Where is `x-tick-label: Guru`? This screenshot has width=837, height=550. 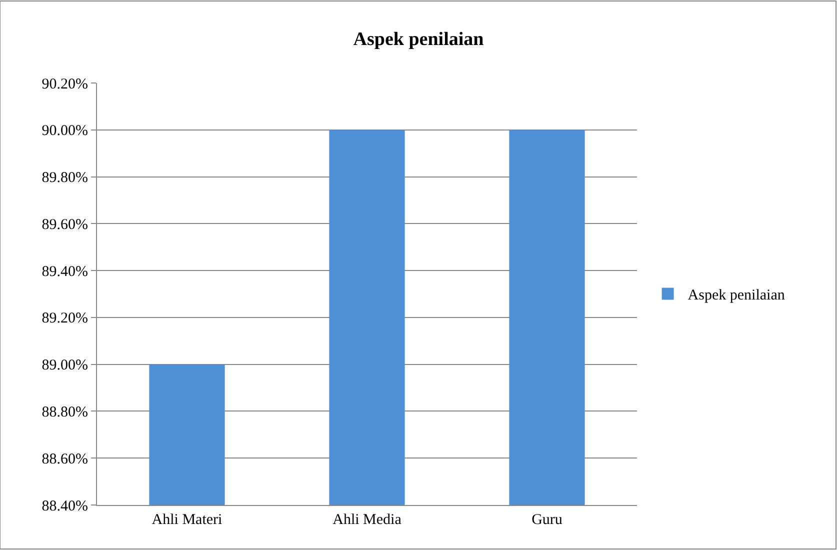 x-tick-label: Guru is located at coordinates (547, 520).